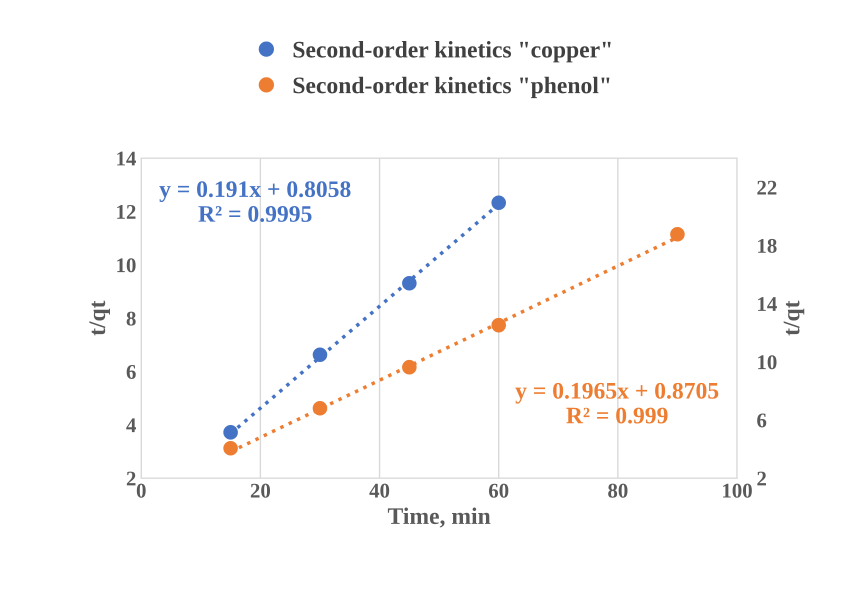  I want to click on x-axis-title: Time, min, so click(439, 518).